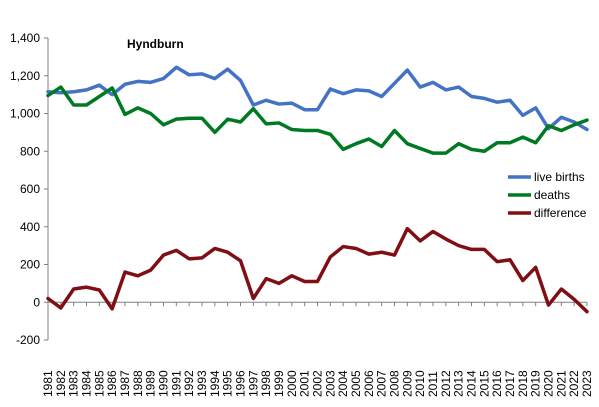  Describe the element at coordinates (25, 38) in the screenshot. I see `y-tick-label: 1,400` at that location.